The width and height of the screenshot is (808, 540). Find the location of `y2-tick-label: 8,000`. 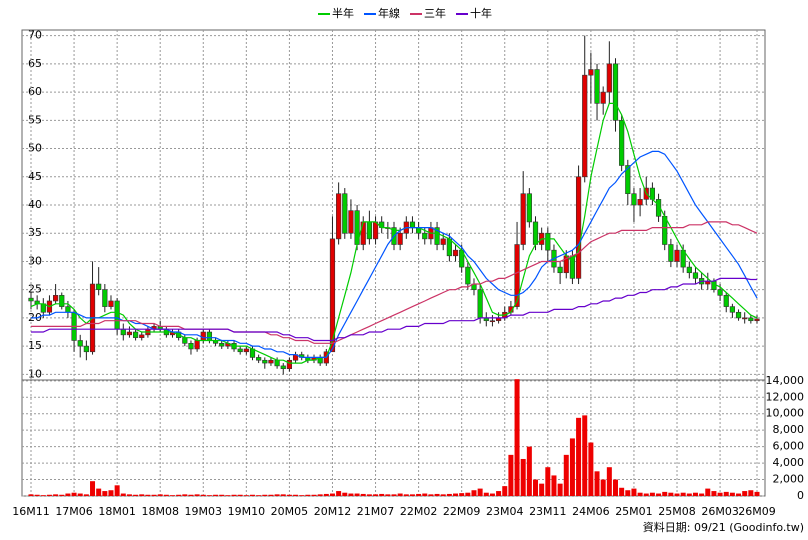

y2-tick-label: 8,000 is located at coordinates (789, 429).